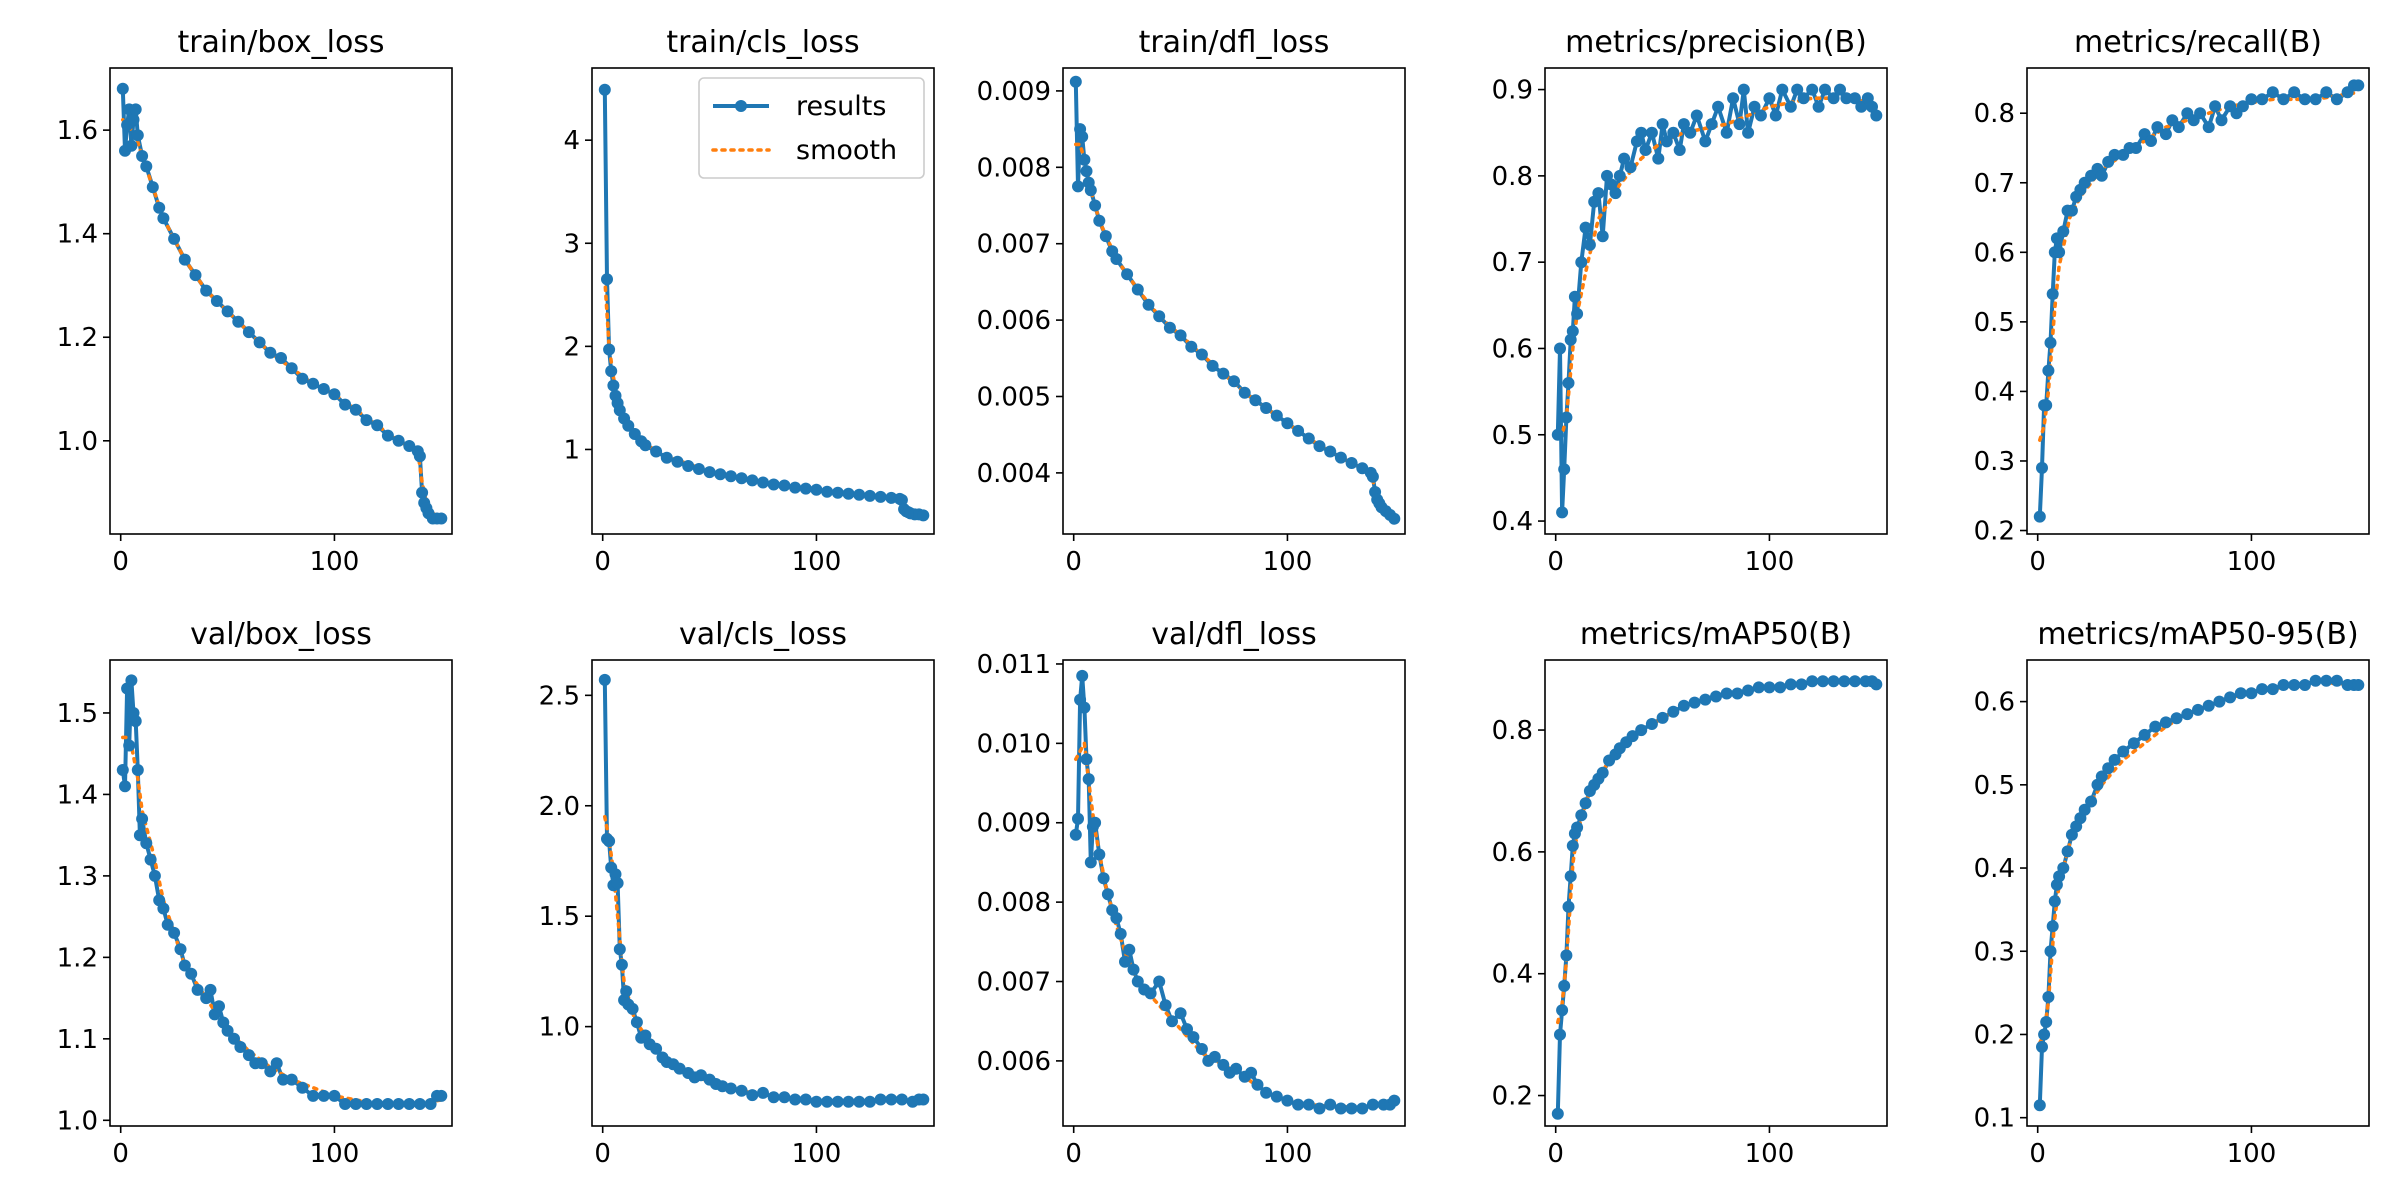  What do you see at coordinates (77, 795) in the screenshot?
I see `y-tick-label: 1.4` at bounding box center [77, 795].